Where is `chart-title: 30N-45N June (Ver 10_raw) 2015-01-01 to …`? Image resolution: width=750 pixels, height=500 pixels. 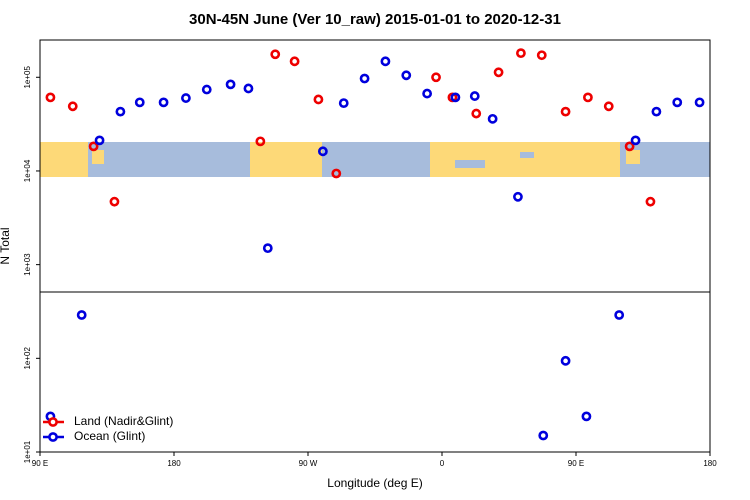
chart-title: 30N-45N June (Ver 10_raw) 2015-01-01 to … is located at coordinates (375, 19).